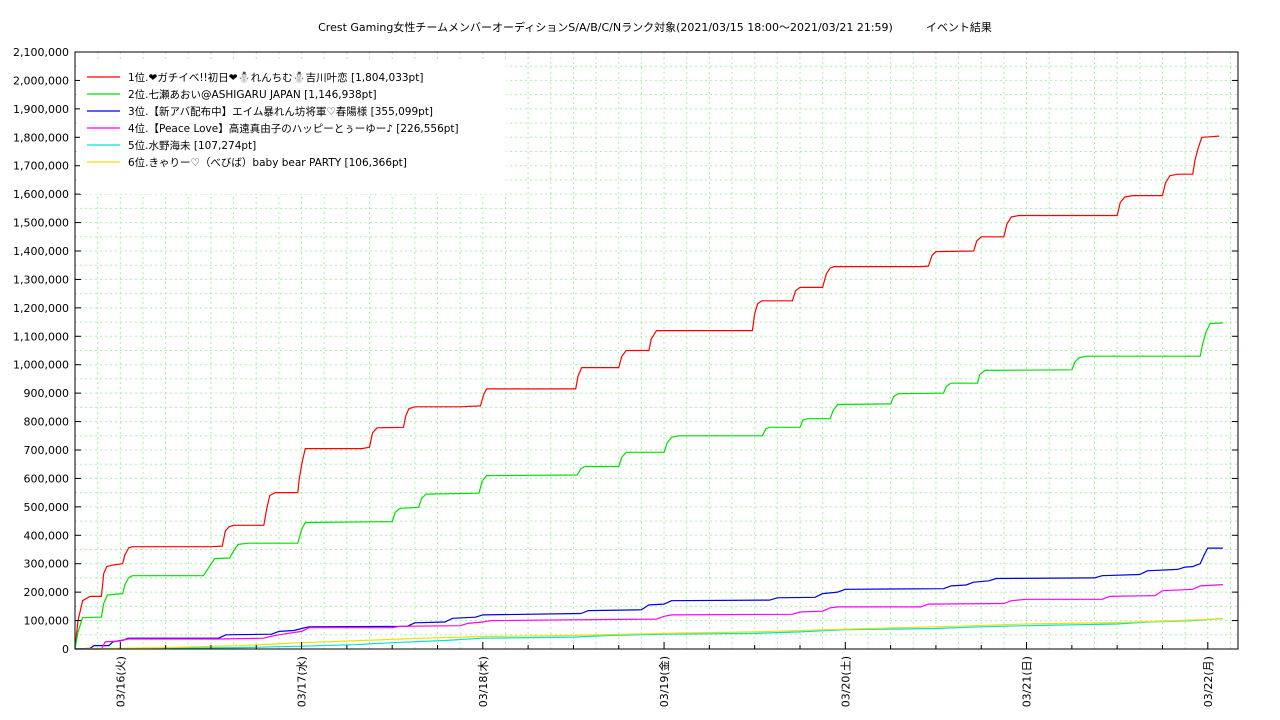  What do you see at coordinates (41, 336) in the screenshot?
I see `y-tick-label: 1,100,000` at bounding box center [41, 336].